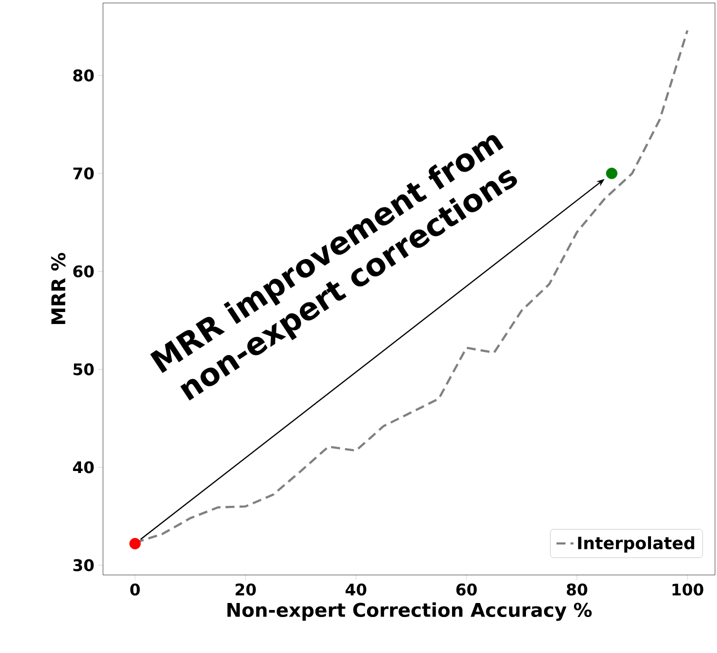 The image size is (717, 653). Describe the element at coordinates (83, 173) in the screenshot. I see `y-tick-label: 70` at that location.